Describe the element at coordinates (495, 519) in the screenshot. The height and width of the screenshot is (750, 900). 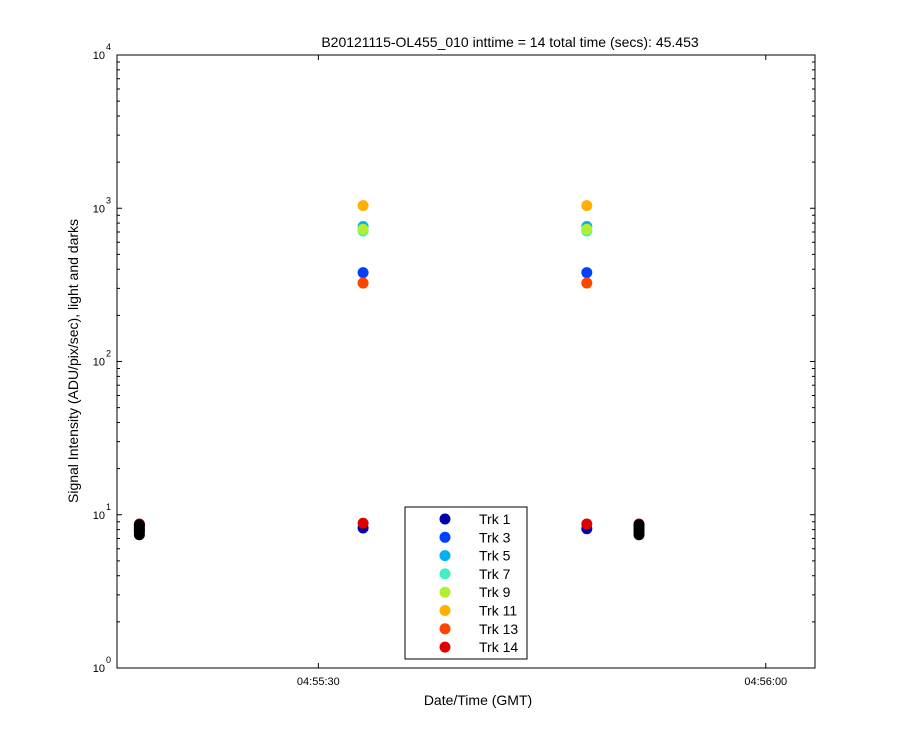
I see `legend-label: Trk 1` at that location.